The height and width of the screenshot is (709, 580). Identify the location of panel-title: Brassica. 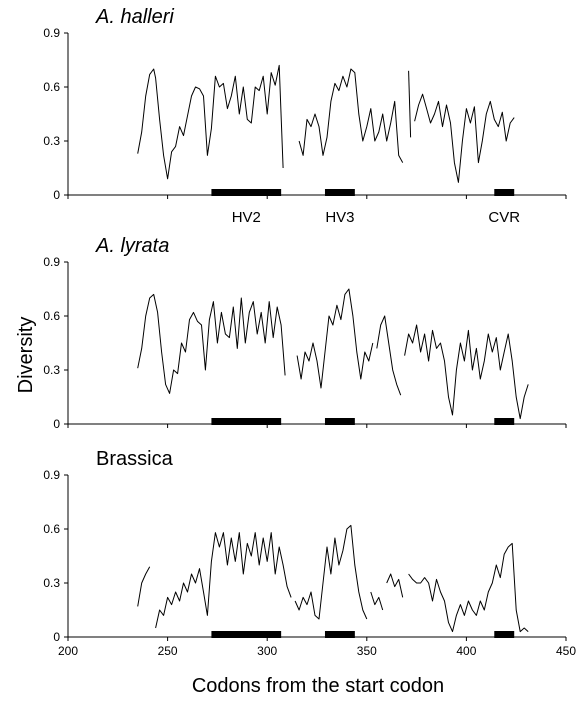
(135, 459).